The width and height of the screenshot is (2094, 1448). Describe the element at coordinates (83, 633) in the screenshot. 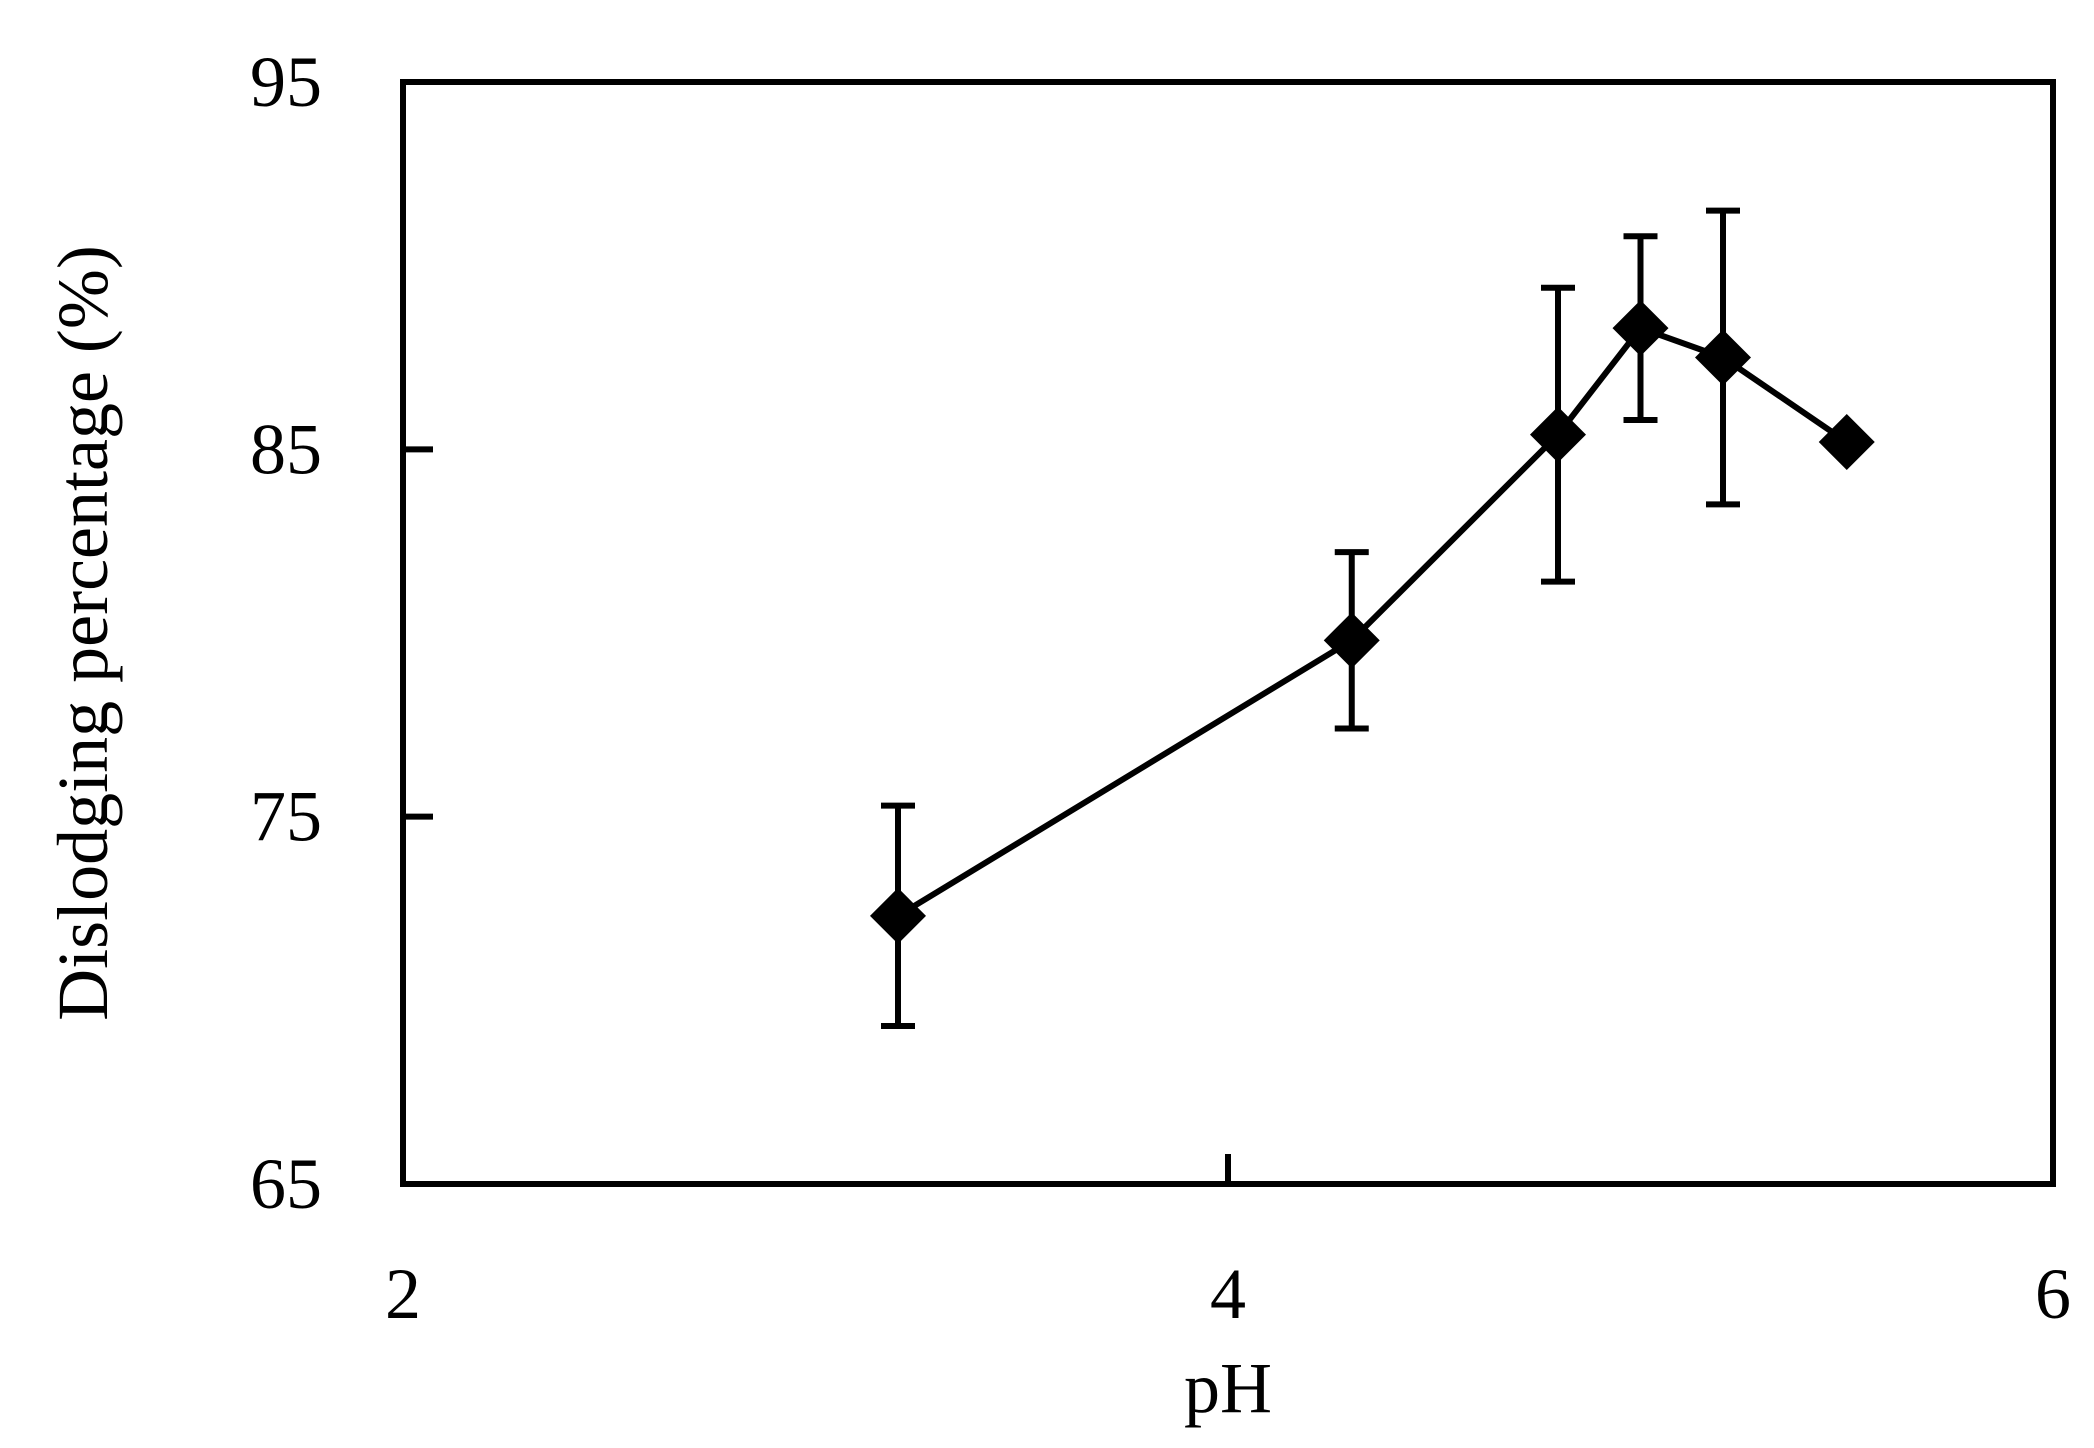

I see `y-axis-label: Dislodging percentage (%)` at that location.